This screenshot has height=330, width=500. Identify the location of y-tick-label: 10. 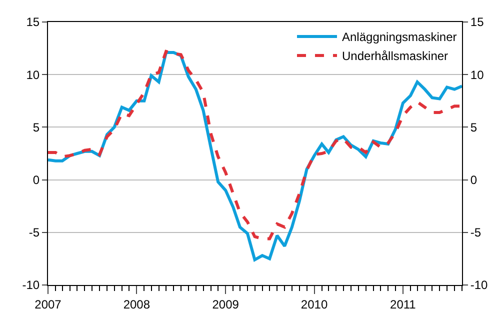
(33, 75).